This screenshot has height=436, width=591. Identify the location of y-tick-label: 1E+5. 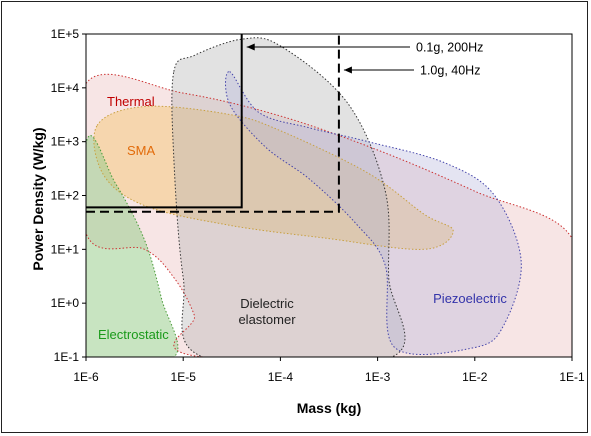
(65, 34).